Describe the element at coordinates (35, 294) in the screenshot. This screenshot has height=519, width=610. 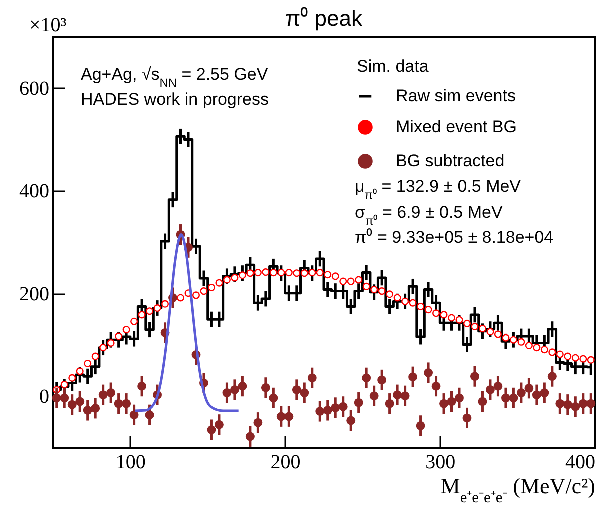
I see `y-tick-label: 200` at that location.